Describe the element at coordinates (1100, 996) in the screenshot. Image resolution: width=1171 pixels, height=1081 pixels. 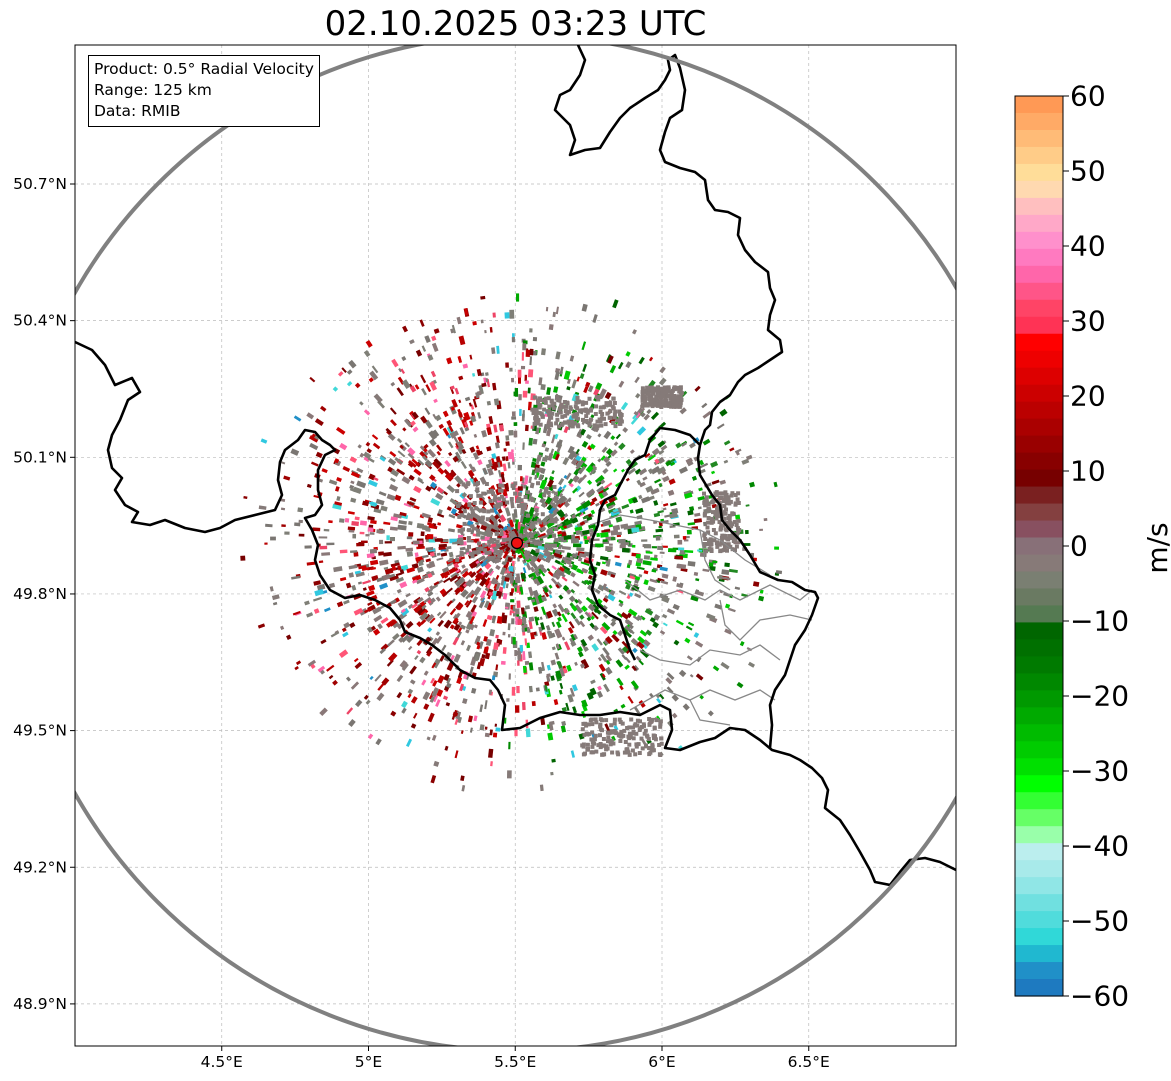
I see `colorbar-tick-label: −60` at that location.